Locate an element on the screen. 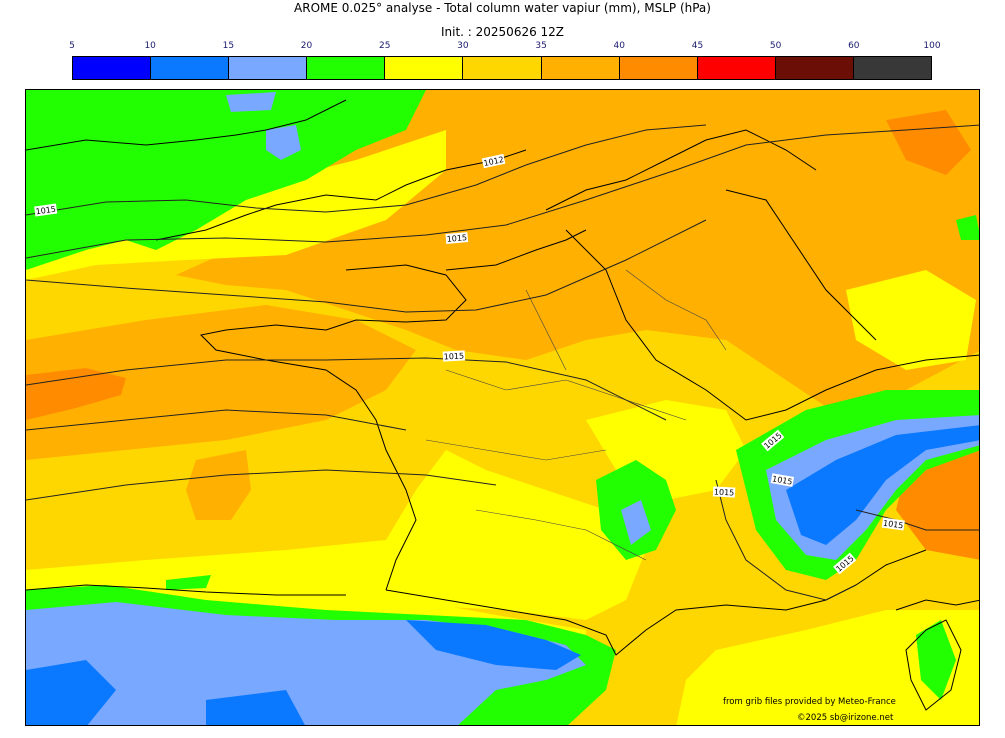 Image resolution: width=1005 pixels, height=738 pixels. copyright-credit: ©2025 sb@irizone.net is located at coordinates (845, 718).